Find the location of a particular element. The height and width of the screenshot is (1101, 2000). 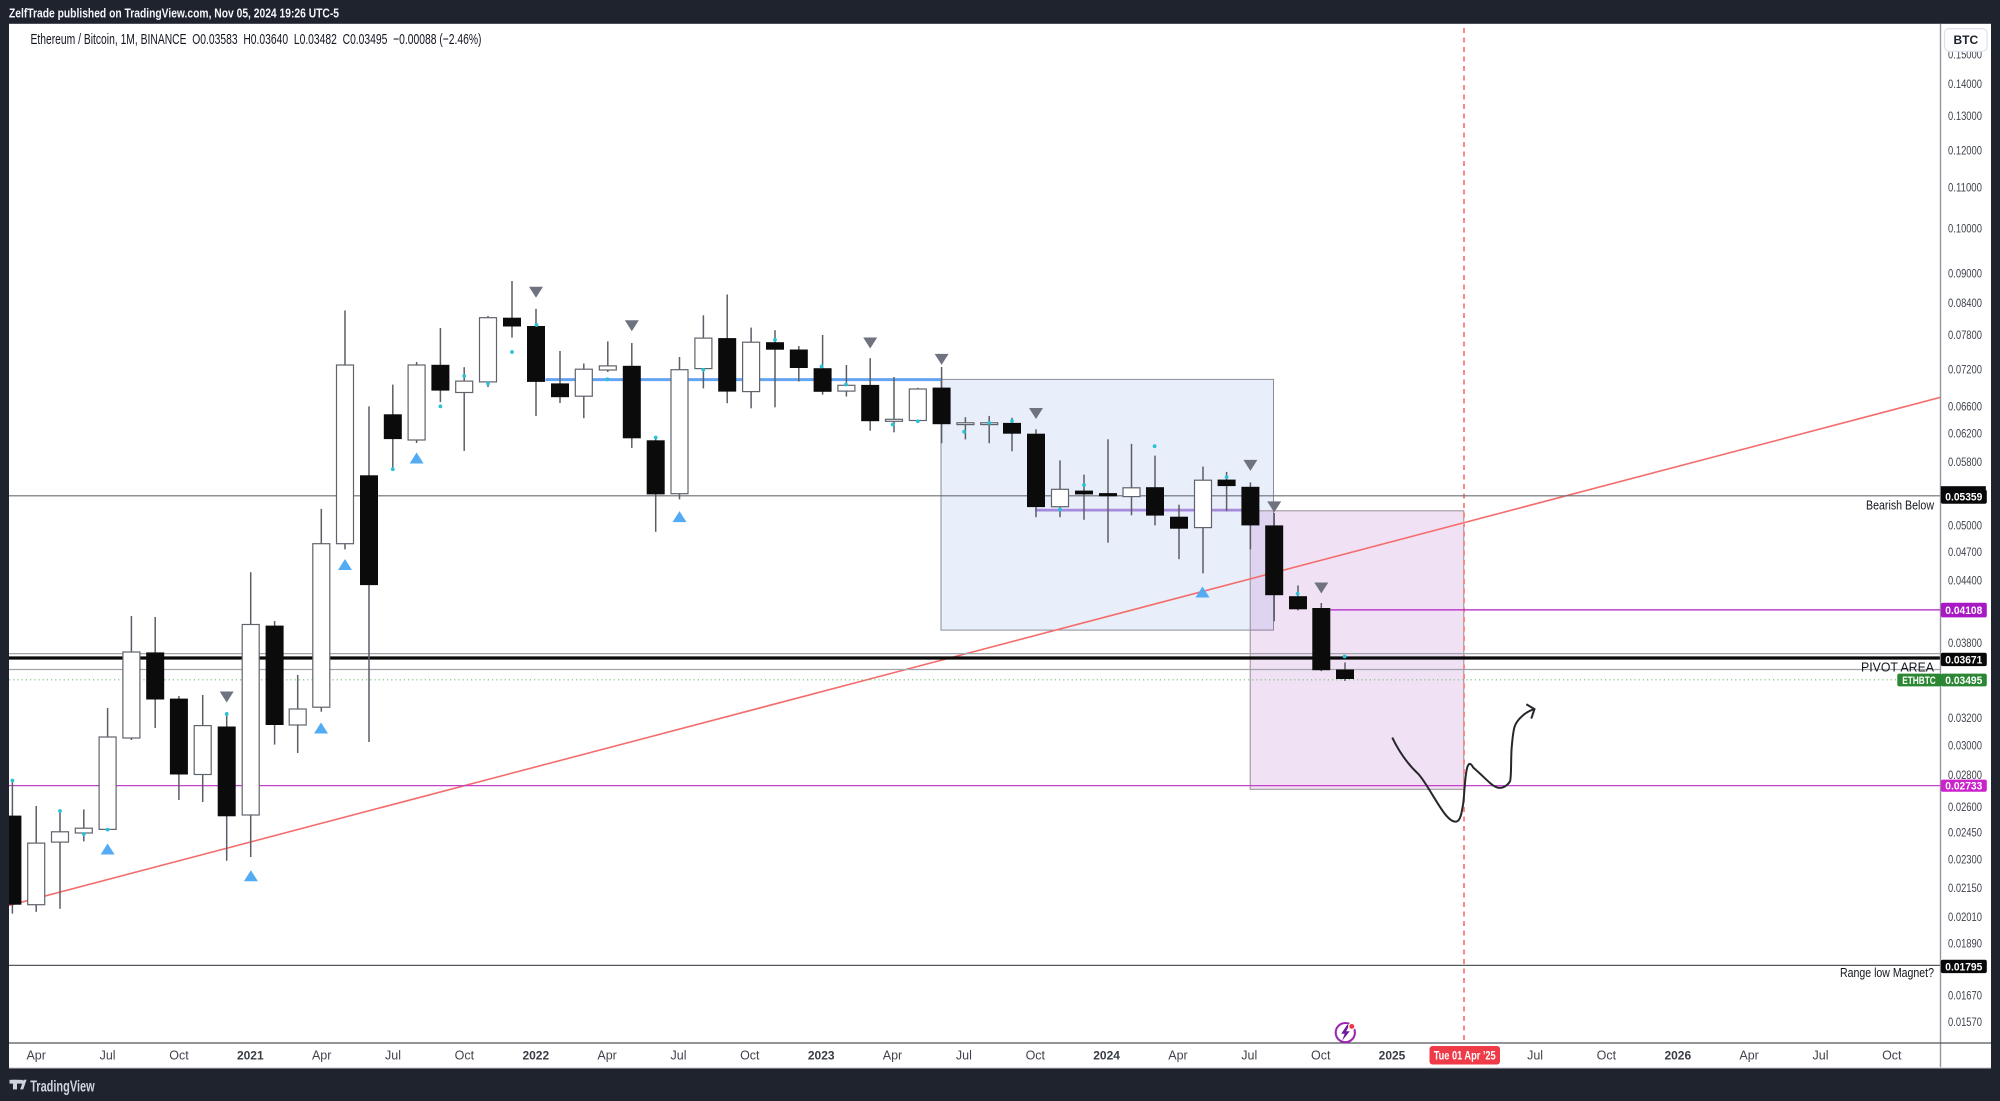

svg-text: 0.04108 is located at coordinates (1963, 611).